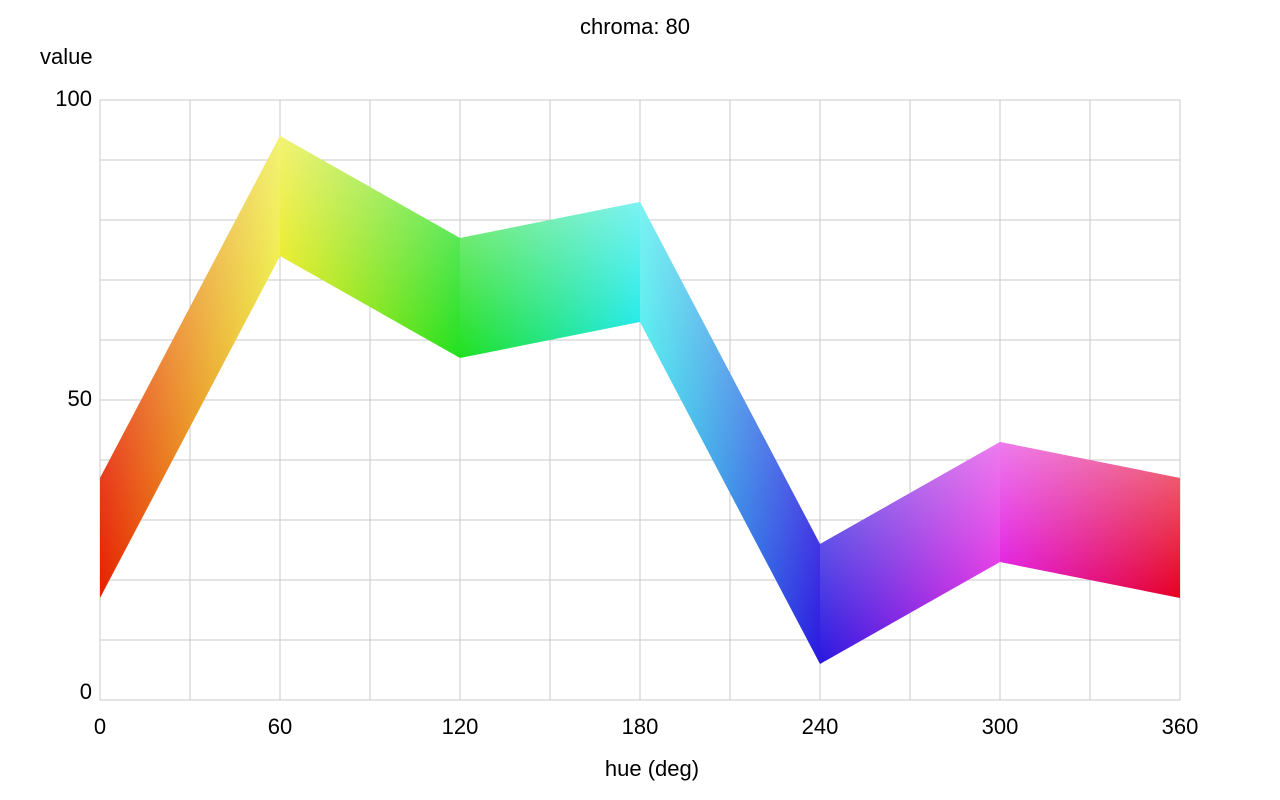 This screenshot has height=800, width=1280. What do you see at coordinates (460, 726) in the screenshot?
I see `x-tick-label: 120` at bounding box center [460, 726].